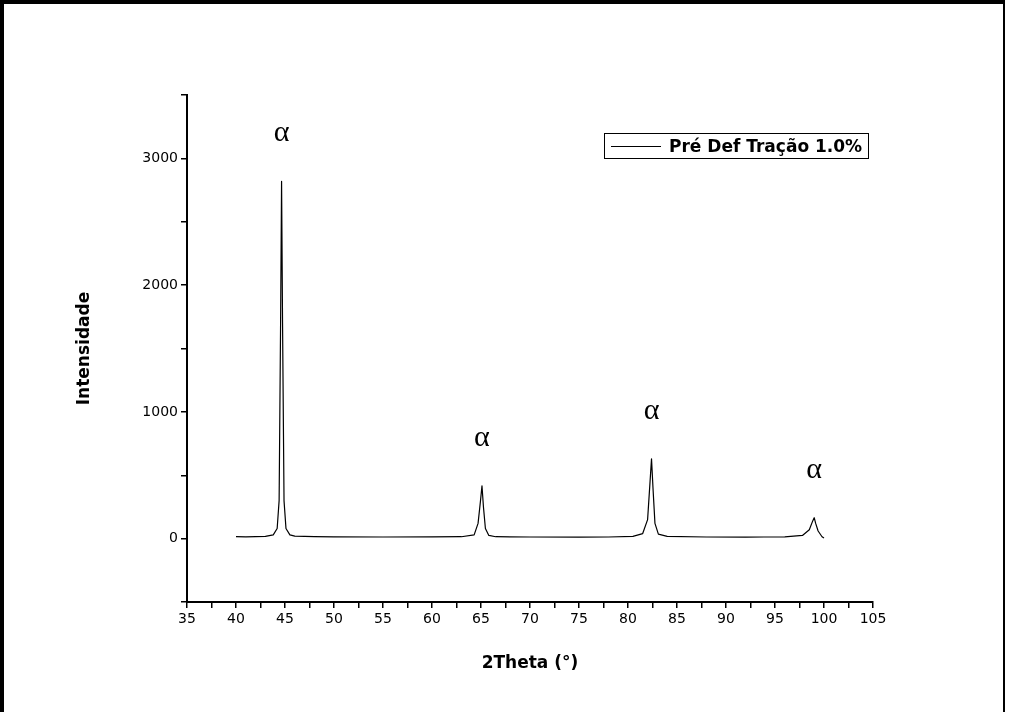 The height and width of the screenshot is (718, 1011). I want to click on x-tick-label: 100, so click(824, 618).